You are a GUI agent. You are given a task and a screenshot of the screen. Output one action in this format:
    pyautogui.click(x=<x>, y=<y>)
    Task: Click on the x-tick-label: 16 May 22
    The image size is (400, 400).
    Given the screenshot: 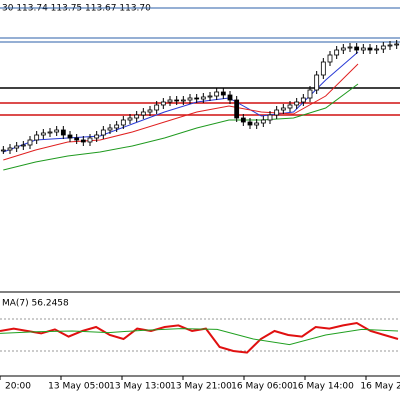 What is the action you would take?
    pyautogui.click(x=380, y=387)
    